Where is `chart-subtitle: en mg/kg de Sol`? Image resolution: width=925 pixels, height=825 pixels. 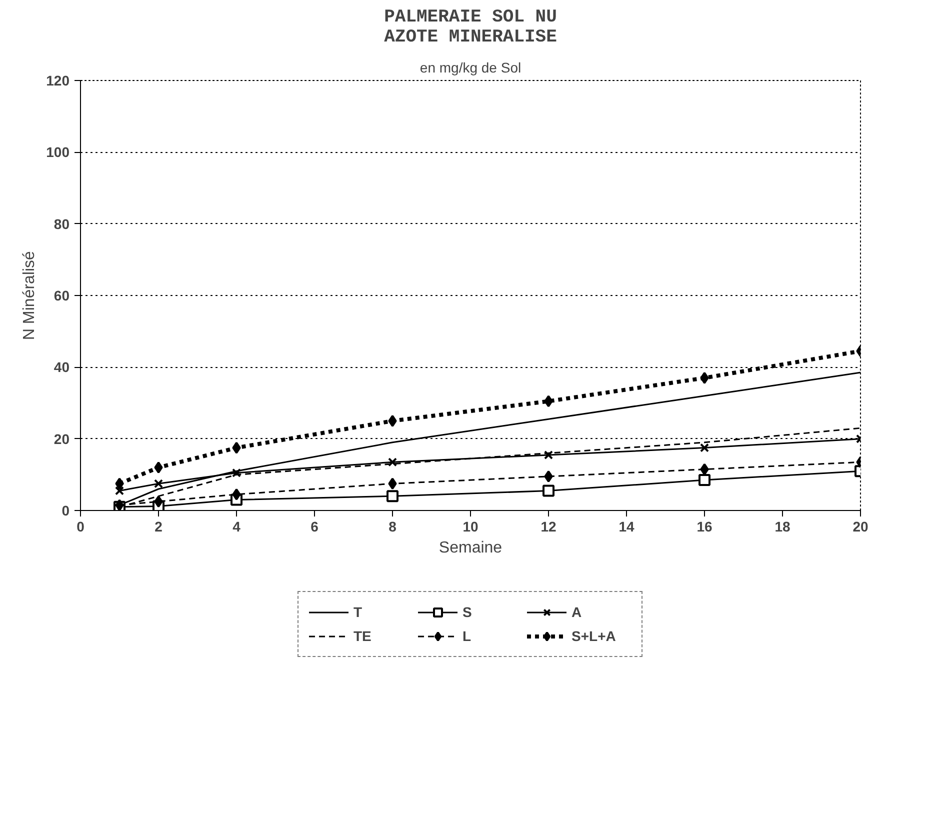 chart-subtitle: en mg/kg de Sol is located at coordinates (471, 68).